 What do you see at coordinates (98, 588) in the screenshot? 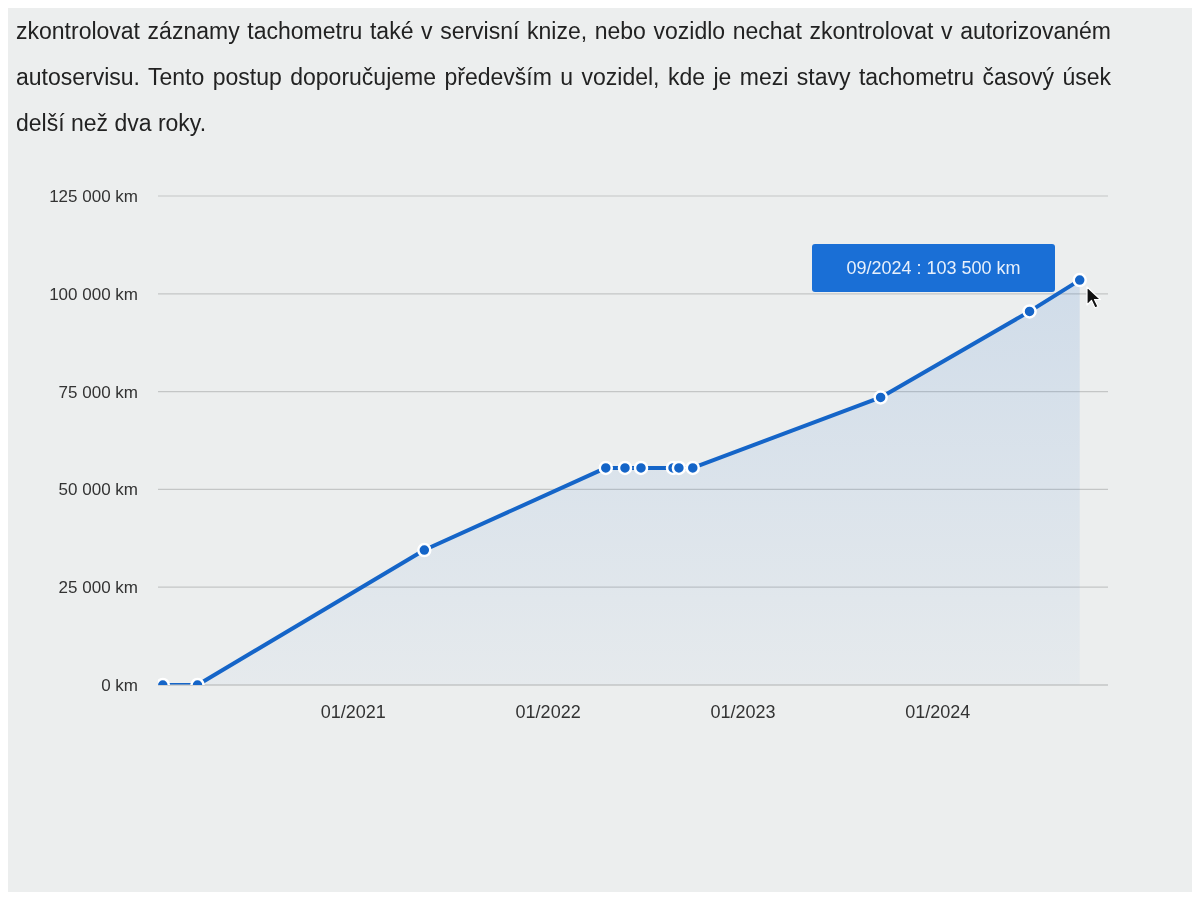
I see `y-tick-label: 25 000 km` at bounding box center [98, 588].